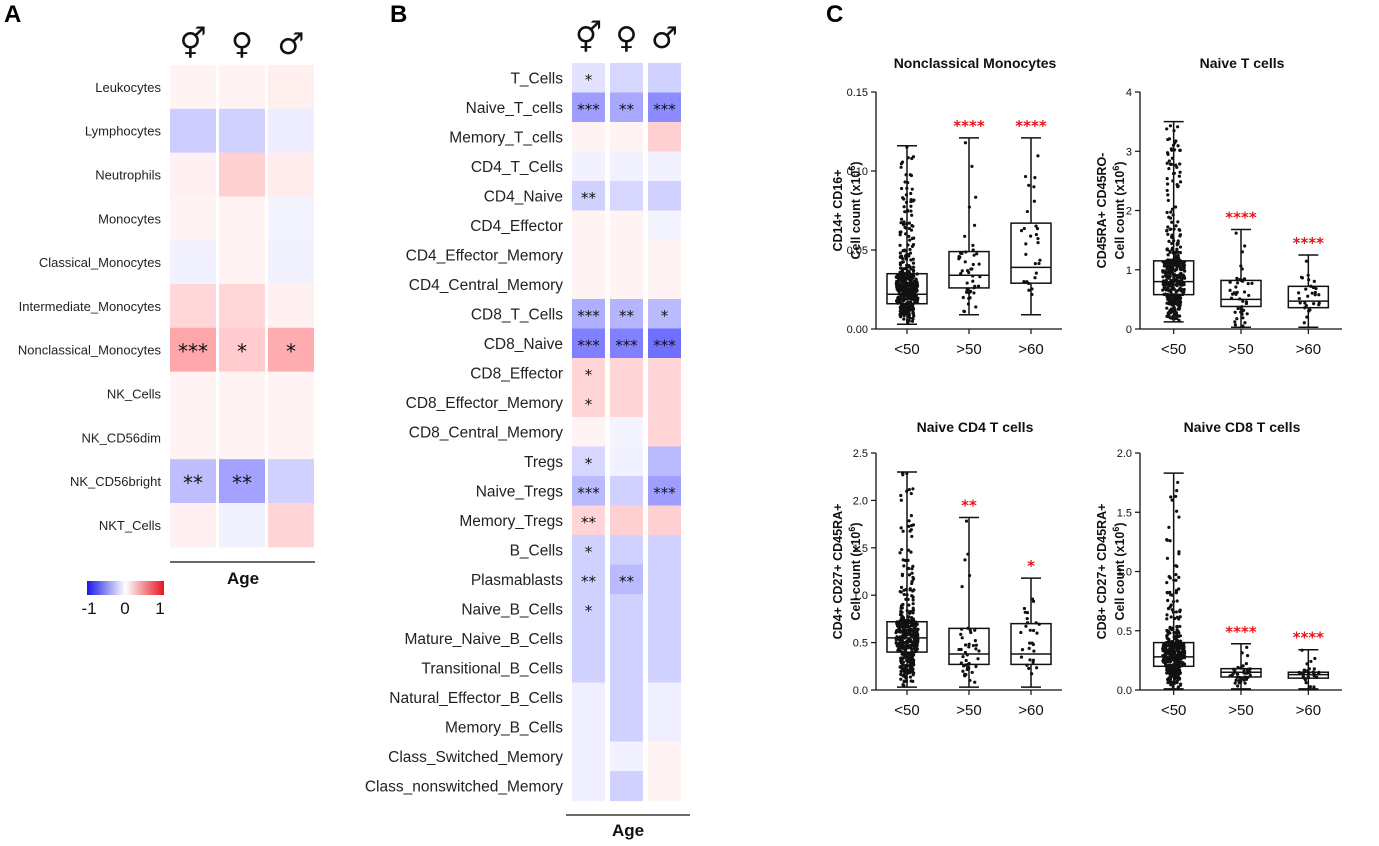 The image size is (1379, 846). I want to click on panel-label-a: A, so click(12, 14).